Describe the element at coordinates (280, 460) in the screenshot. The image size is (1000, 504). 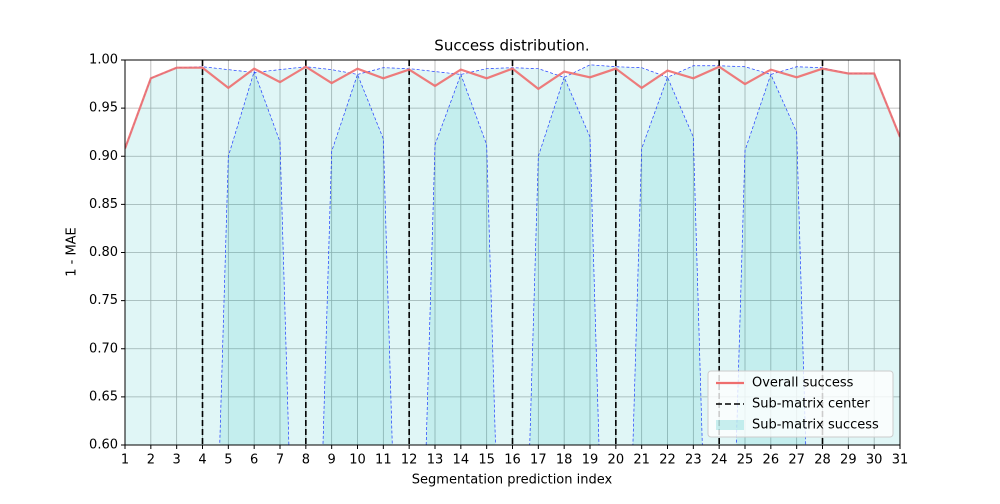
I see `x-tick-label: 7` at that location.